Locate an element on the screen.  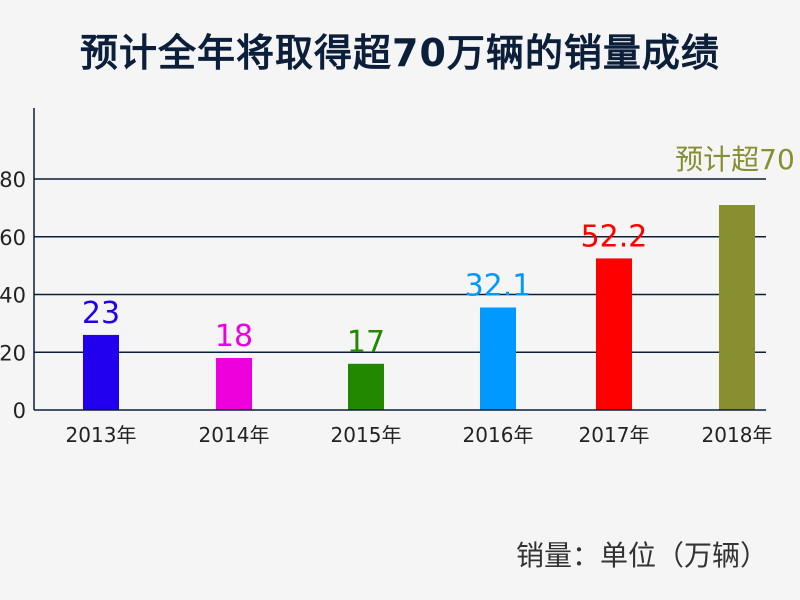
data-label: 18 is located at coordinates (234, 336).